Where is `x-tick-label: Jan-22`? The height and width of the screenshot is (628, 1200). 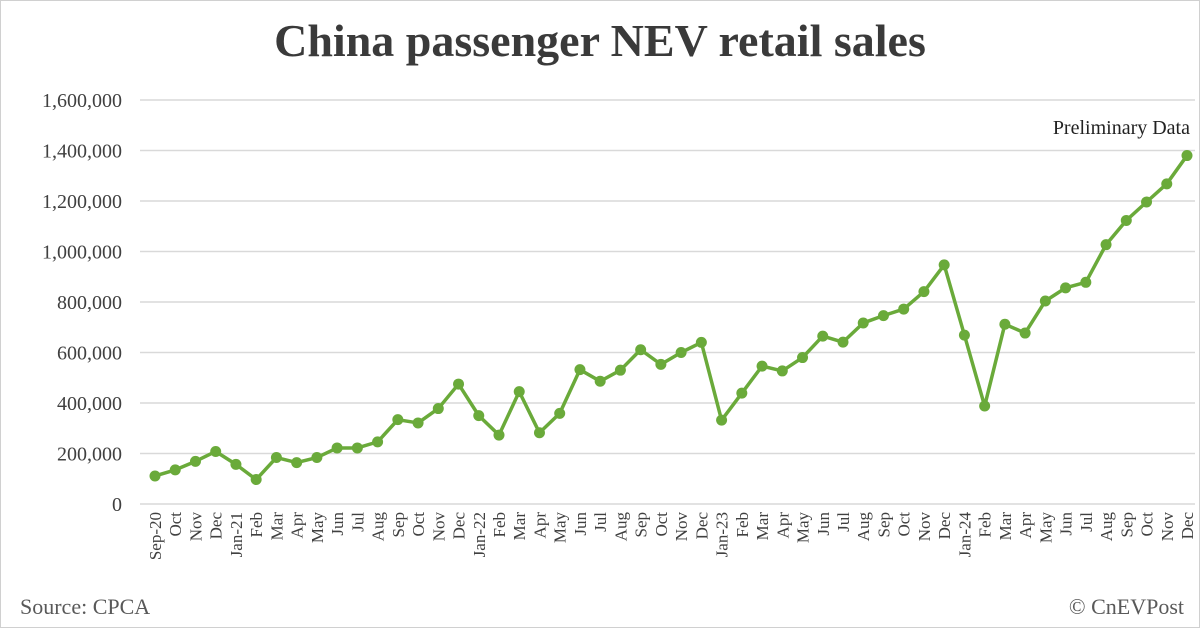
x-tick-label: Jan-22 is located at coordinates (479, 534).